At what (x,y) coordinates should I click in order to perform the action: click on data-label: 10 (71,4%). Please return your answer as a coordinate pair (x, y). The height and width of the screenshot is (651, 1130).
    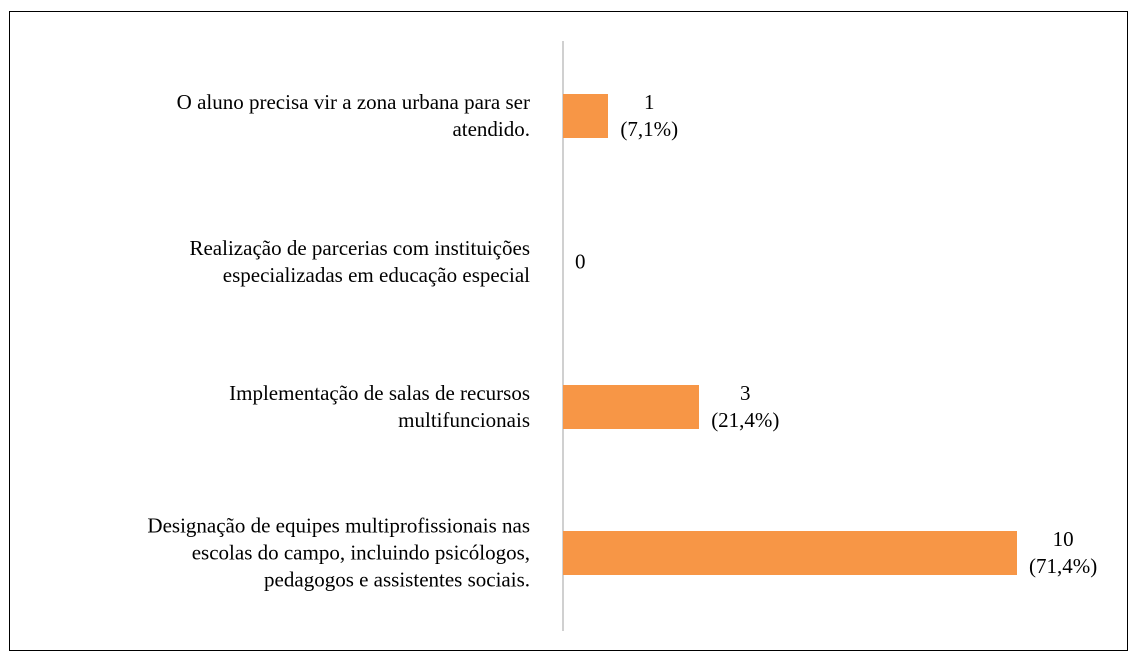
    Looking at the image, I should click on (1063, 553).